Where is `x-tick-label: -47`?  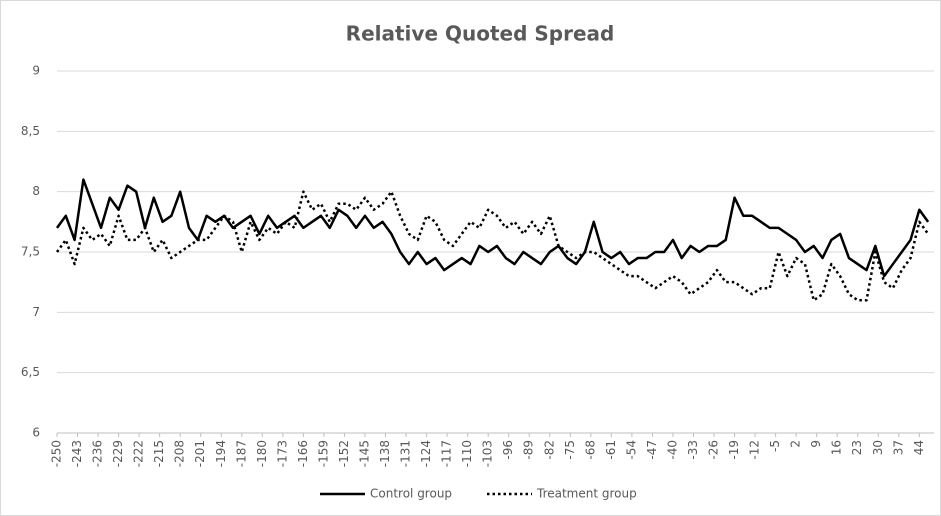 x-tick-label: -47 is located at coordinates (652, 450).